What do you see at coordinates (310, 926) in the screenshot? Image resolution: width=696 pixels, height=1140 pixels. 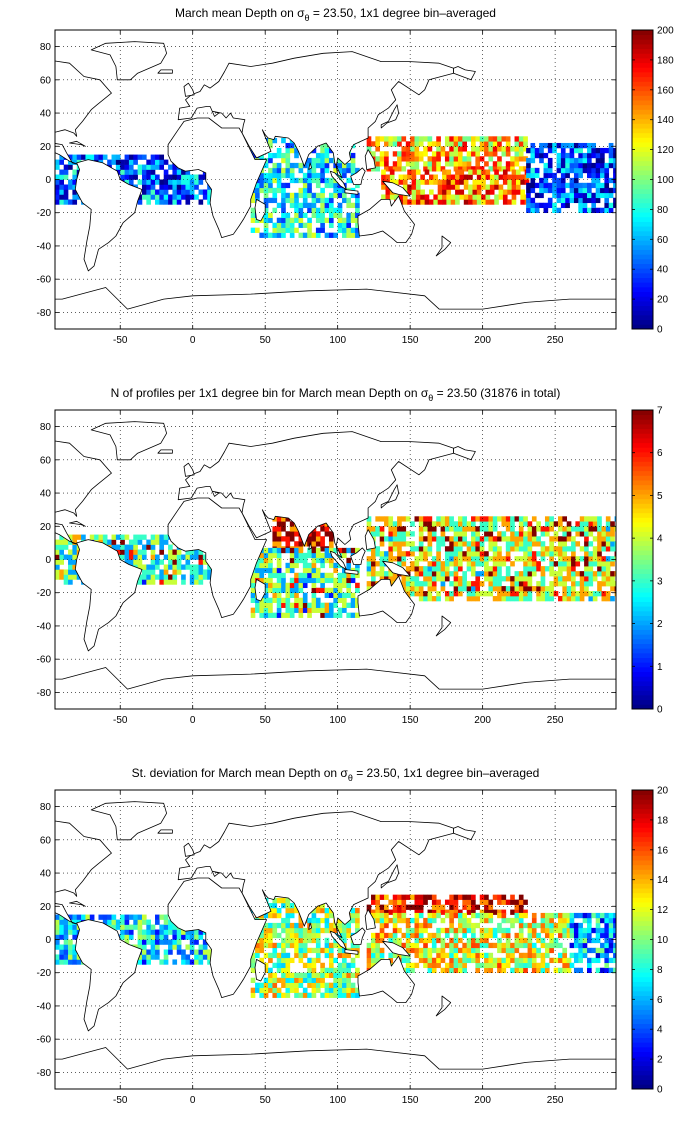 I see `coastline-sriLanka` at bounding box center [310, 926].